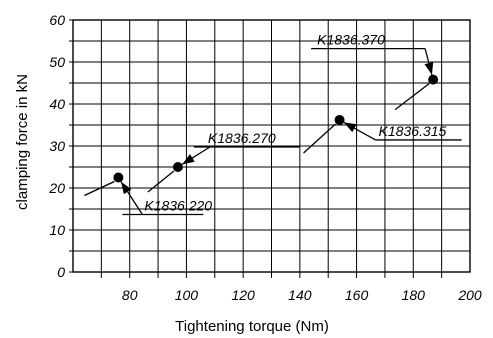 This screenshot has height=338, width=493. Describe the element at coordinates (57, 62) in the screenshot. I see `y-tick-label: 50` at that location.